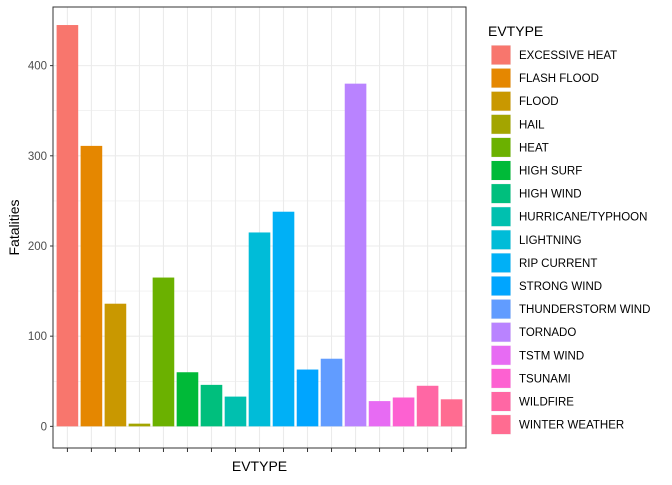 This screenshot has height=485, width=672. I want to click on legend-label: WINTER WEATHER, so click(571, 426).